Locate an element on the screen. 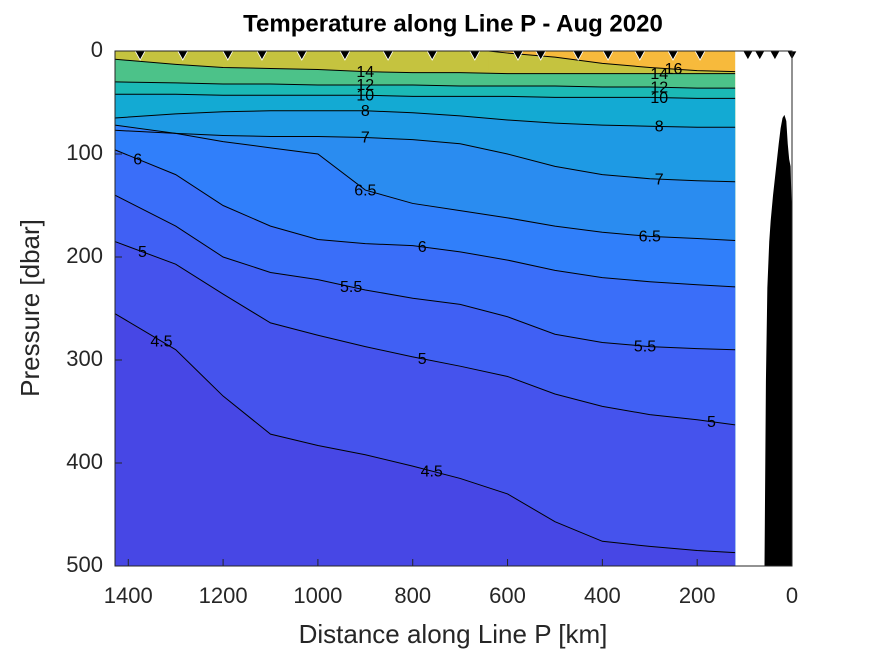  bathymetry is located at coordinates (778, 340).